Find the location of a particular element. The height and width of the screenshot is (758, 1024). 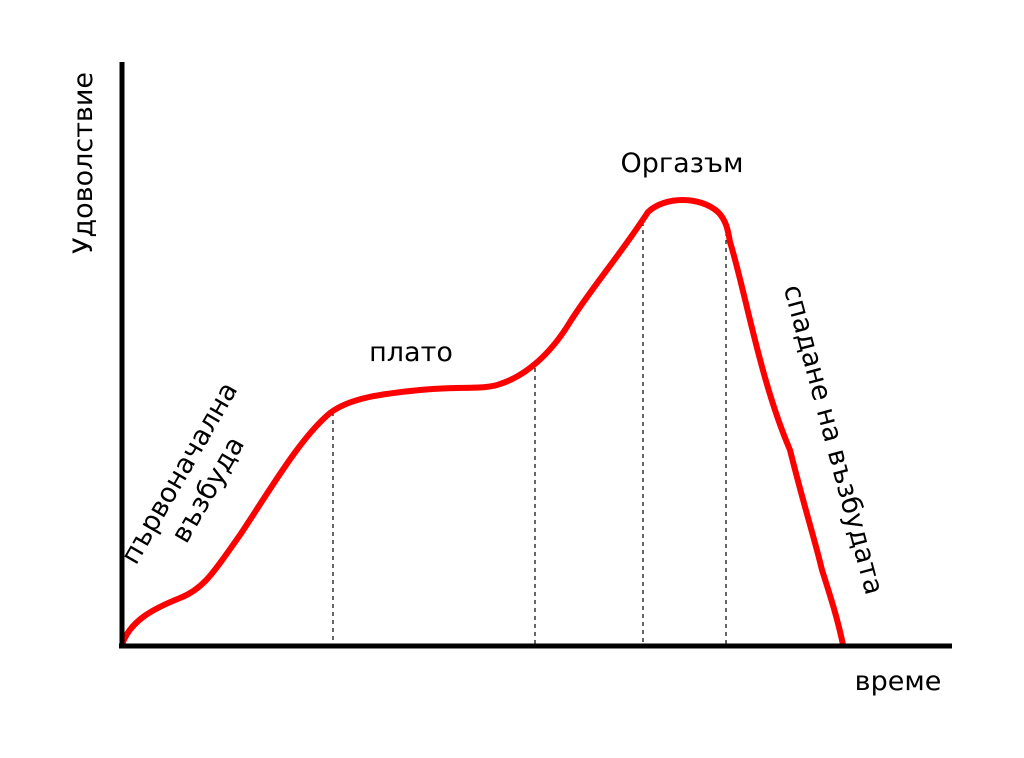

label-initial-arousal: първоначална възбуда is located at coordinates (183, 473).